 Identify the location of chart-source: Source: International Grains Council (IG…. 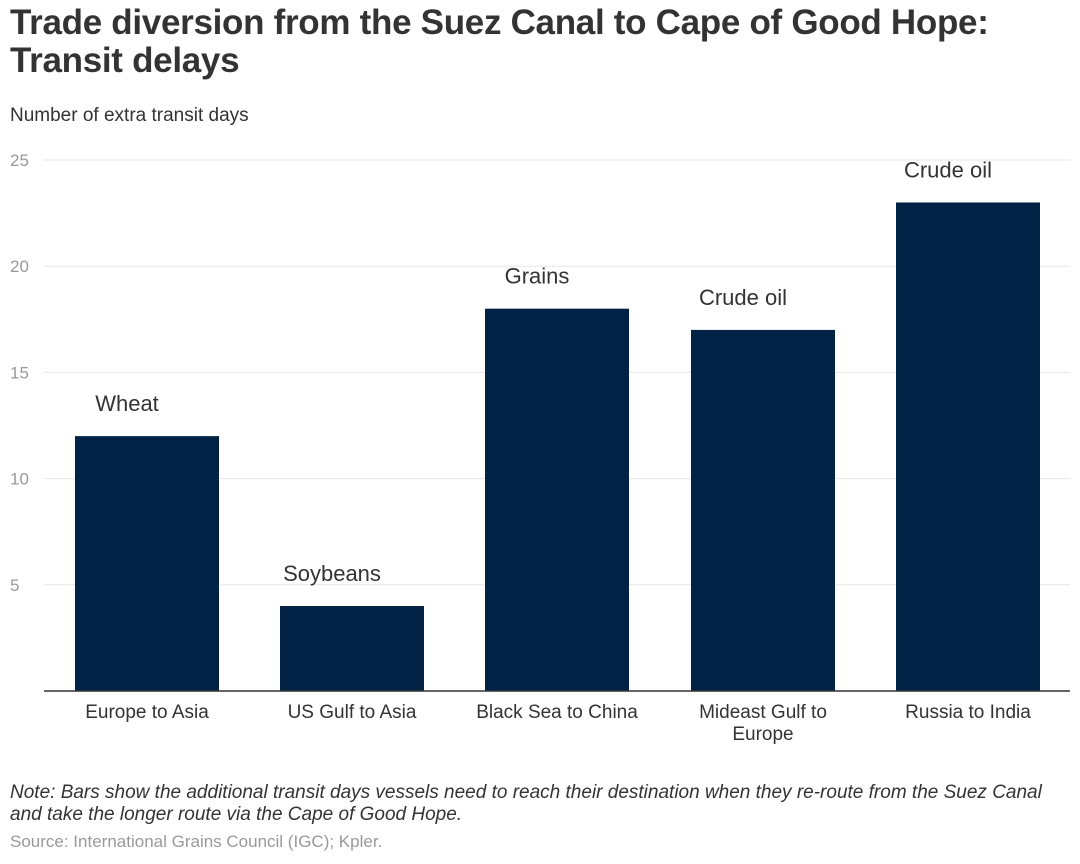
(196, 841).